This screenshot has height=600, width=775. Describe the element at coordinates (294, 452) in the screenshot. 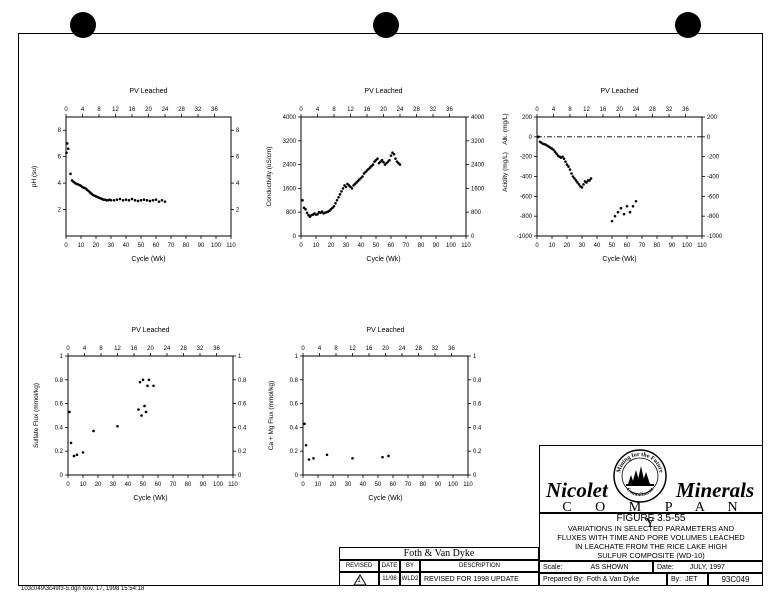

I see `y-tick-label: 0.2` at that location.